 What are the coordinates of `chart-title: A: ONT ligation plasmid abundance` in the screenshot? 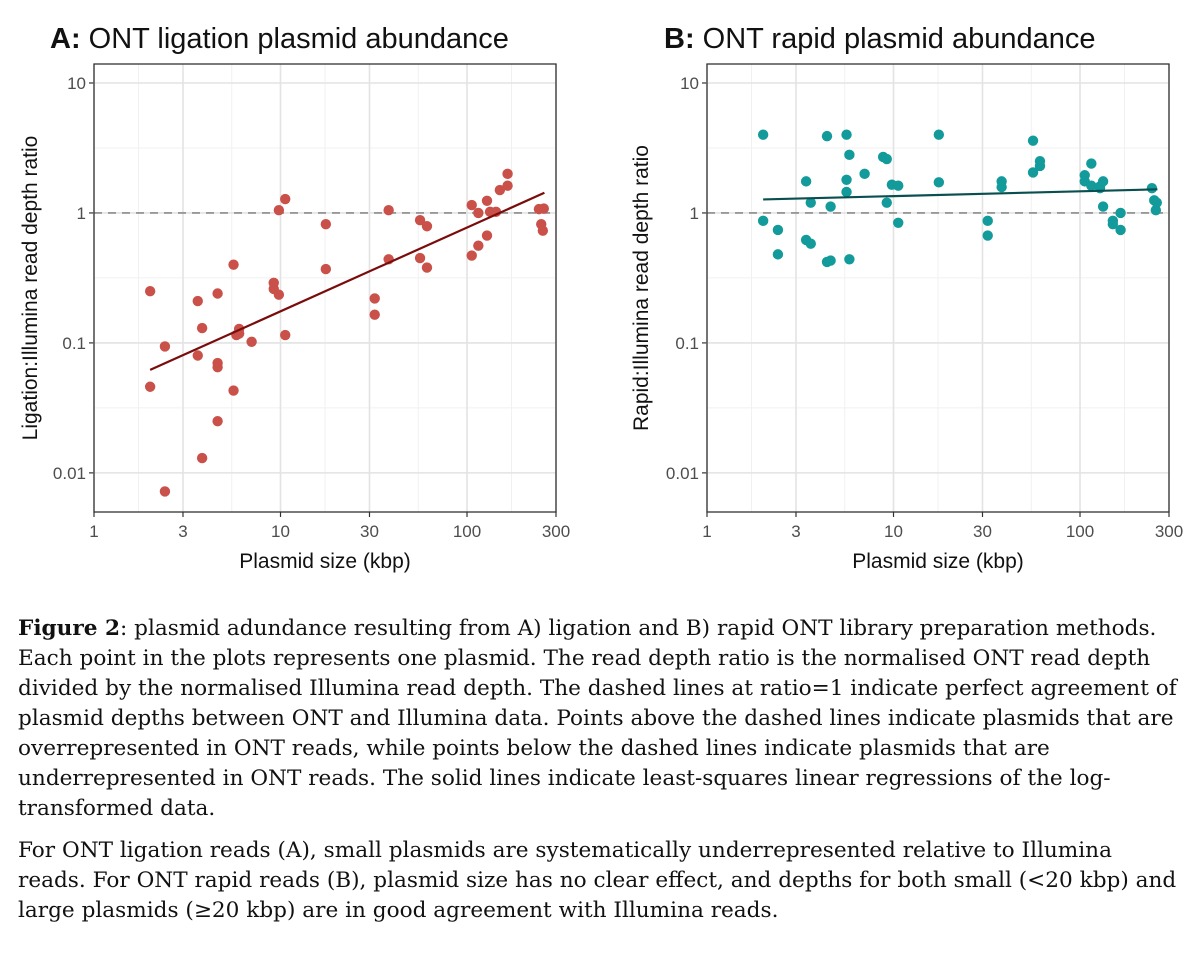 It's located at (279, 39).